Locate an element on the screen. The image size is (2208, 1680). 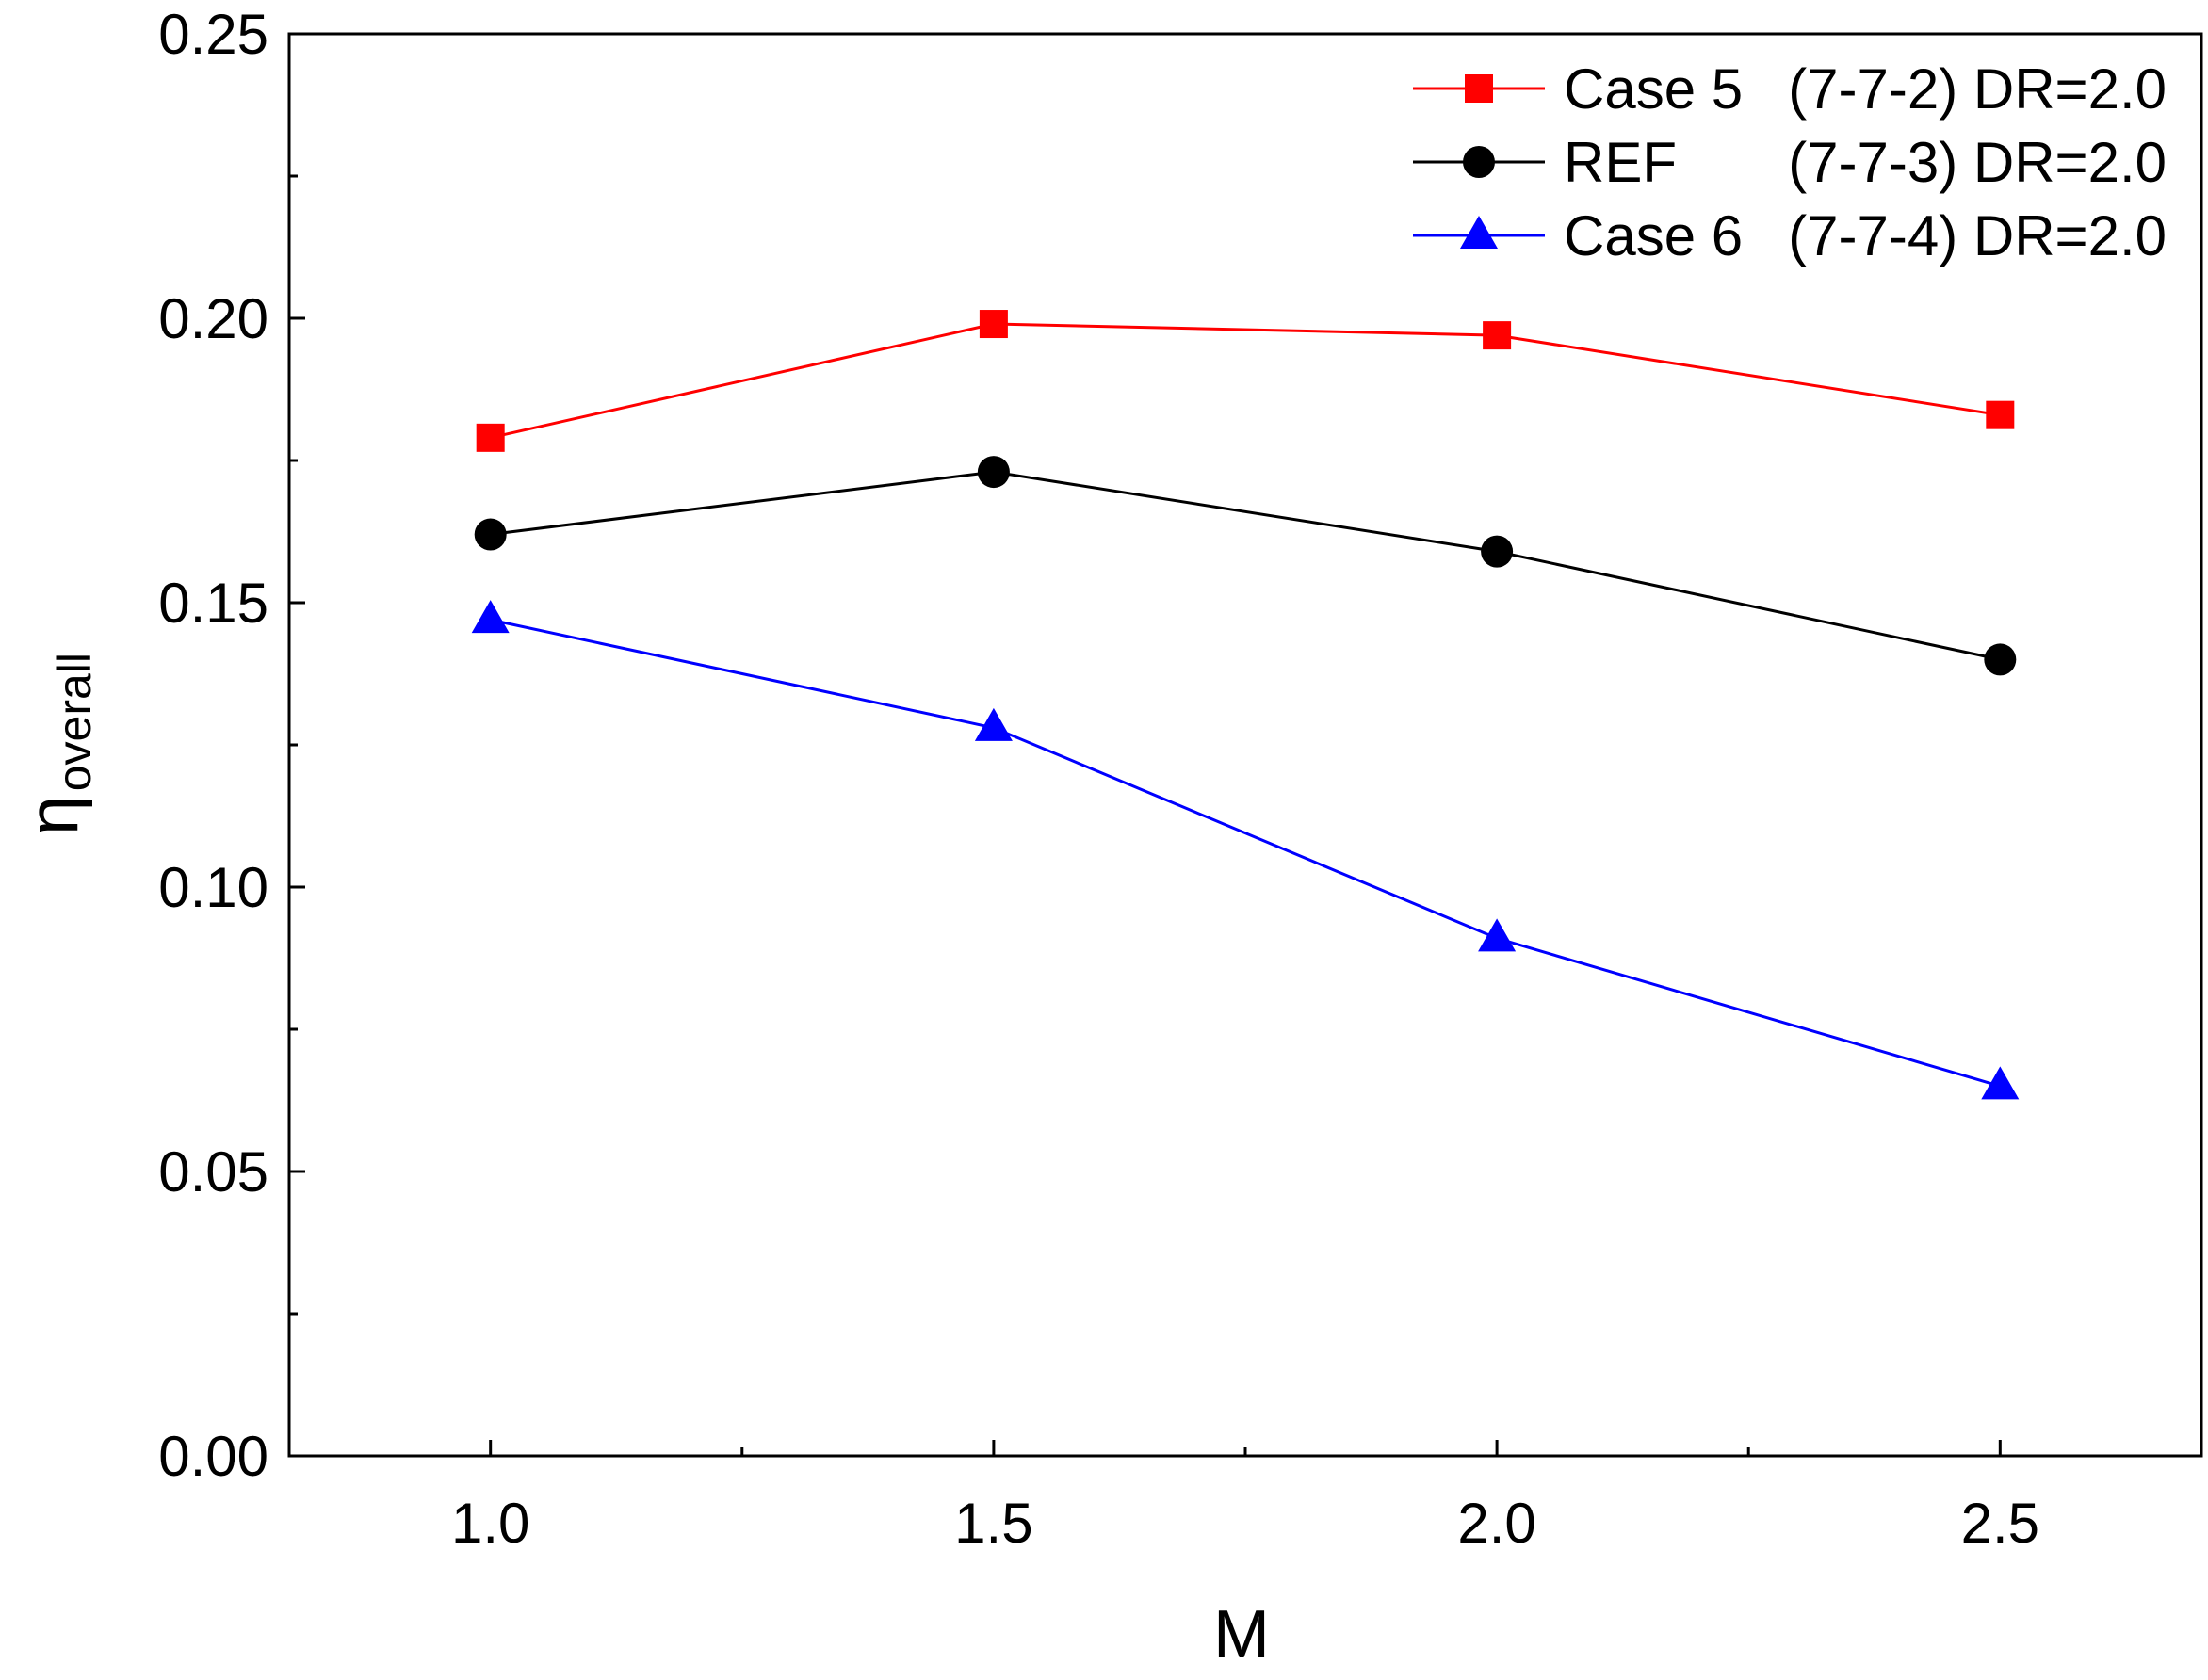
legend-label-name: Case 6 is located at coordinates (1654, 235).